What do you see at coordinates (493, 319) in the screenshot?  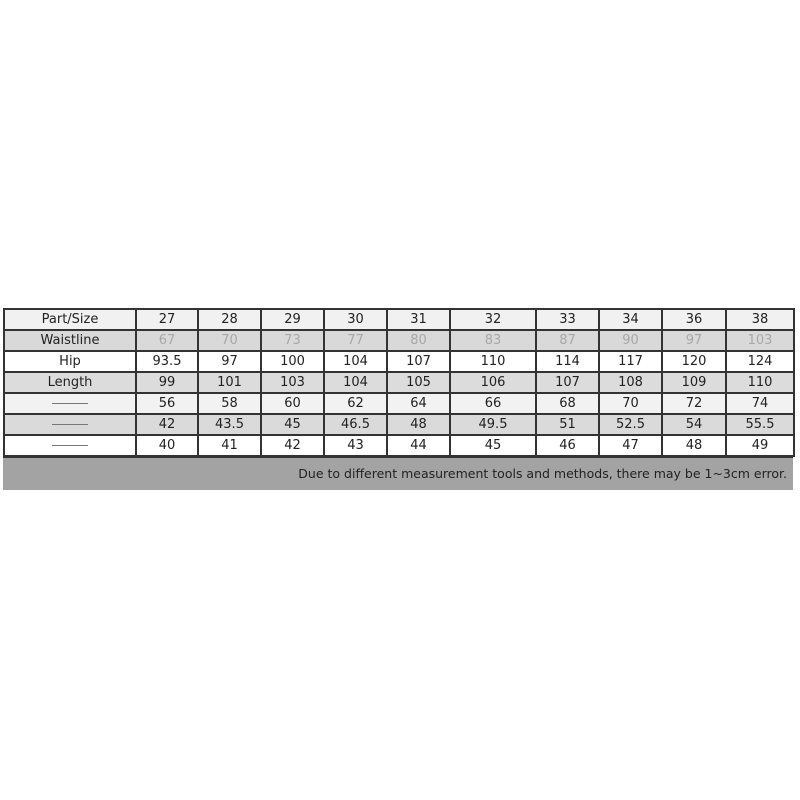 I see `size-cell: 32` at bounding box center [493, 319].